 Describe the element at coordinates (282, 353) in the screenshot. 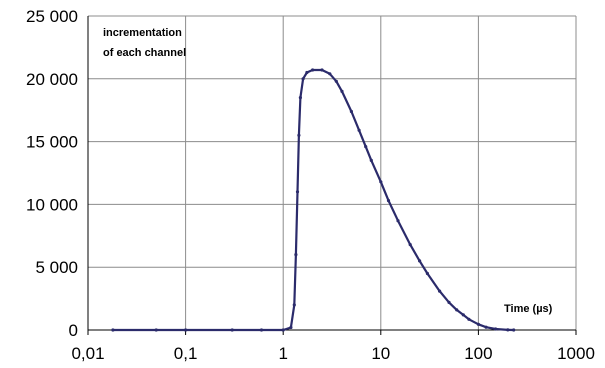

I see `x-tick-label: 1` at that location.